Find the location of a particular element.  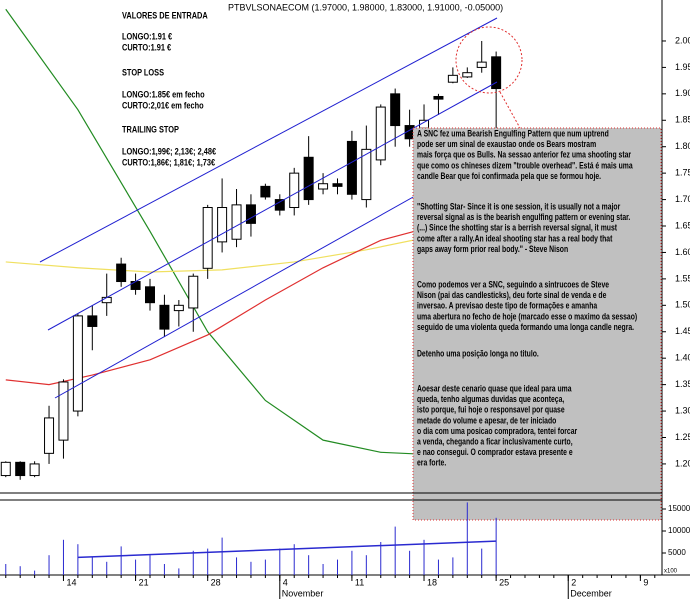

y-tick-label: 1.95 is located at coordinates (682, 67).